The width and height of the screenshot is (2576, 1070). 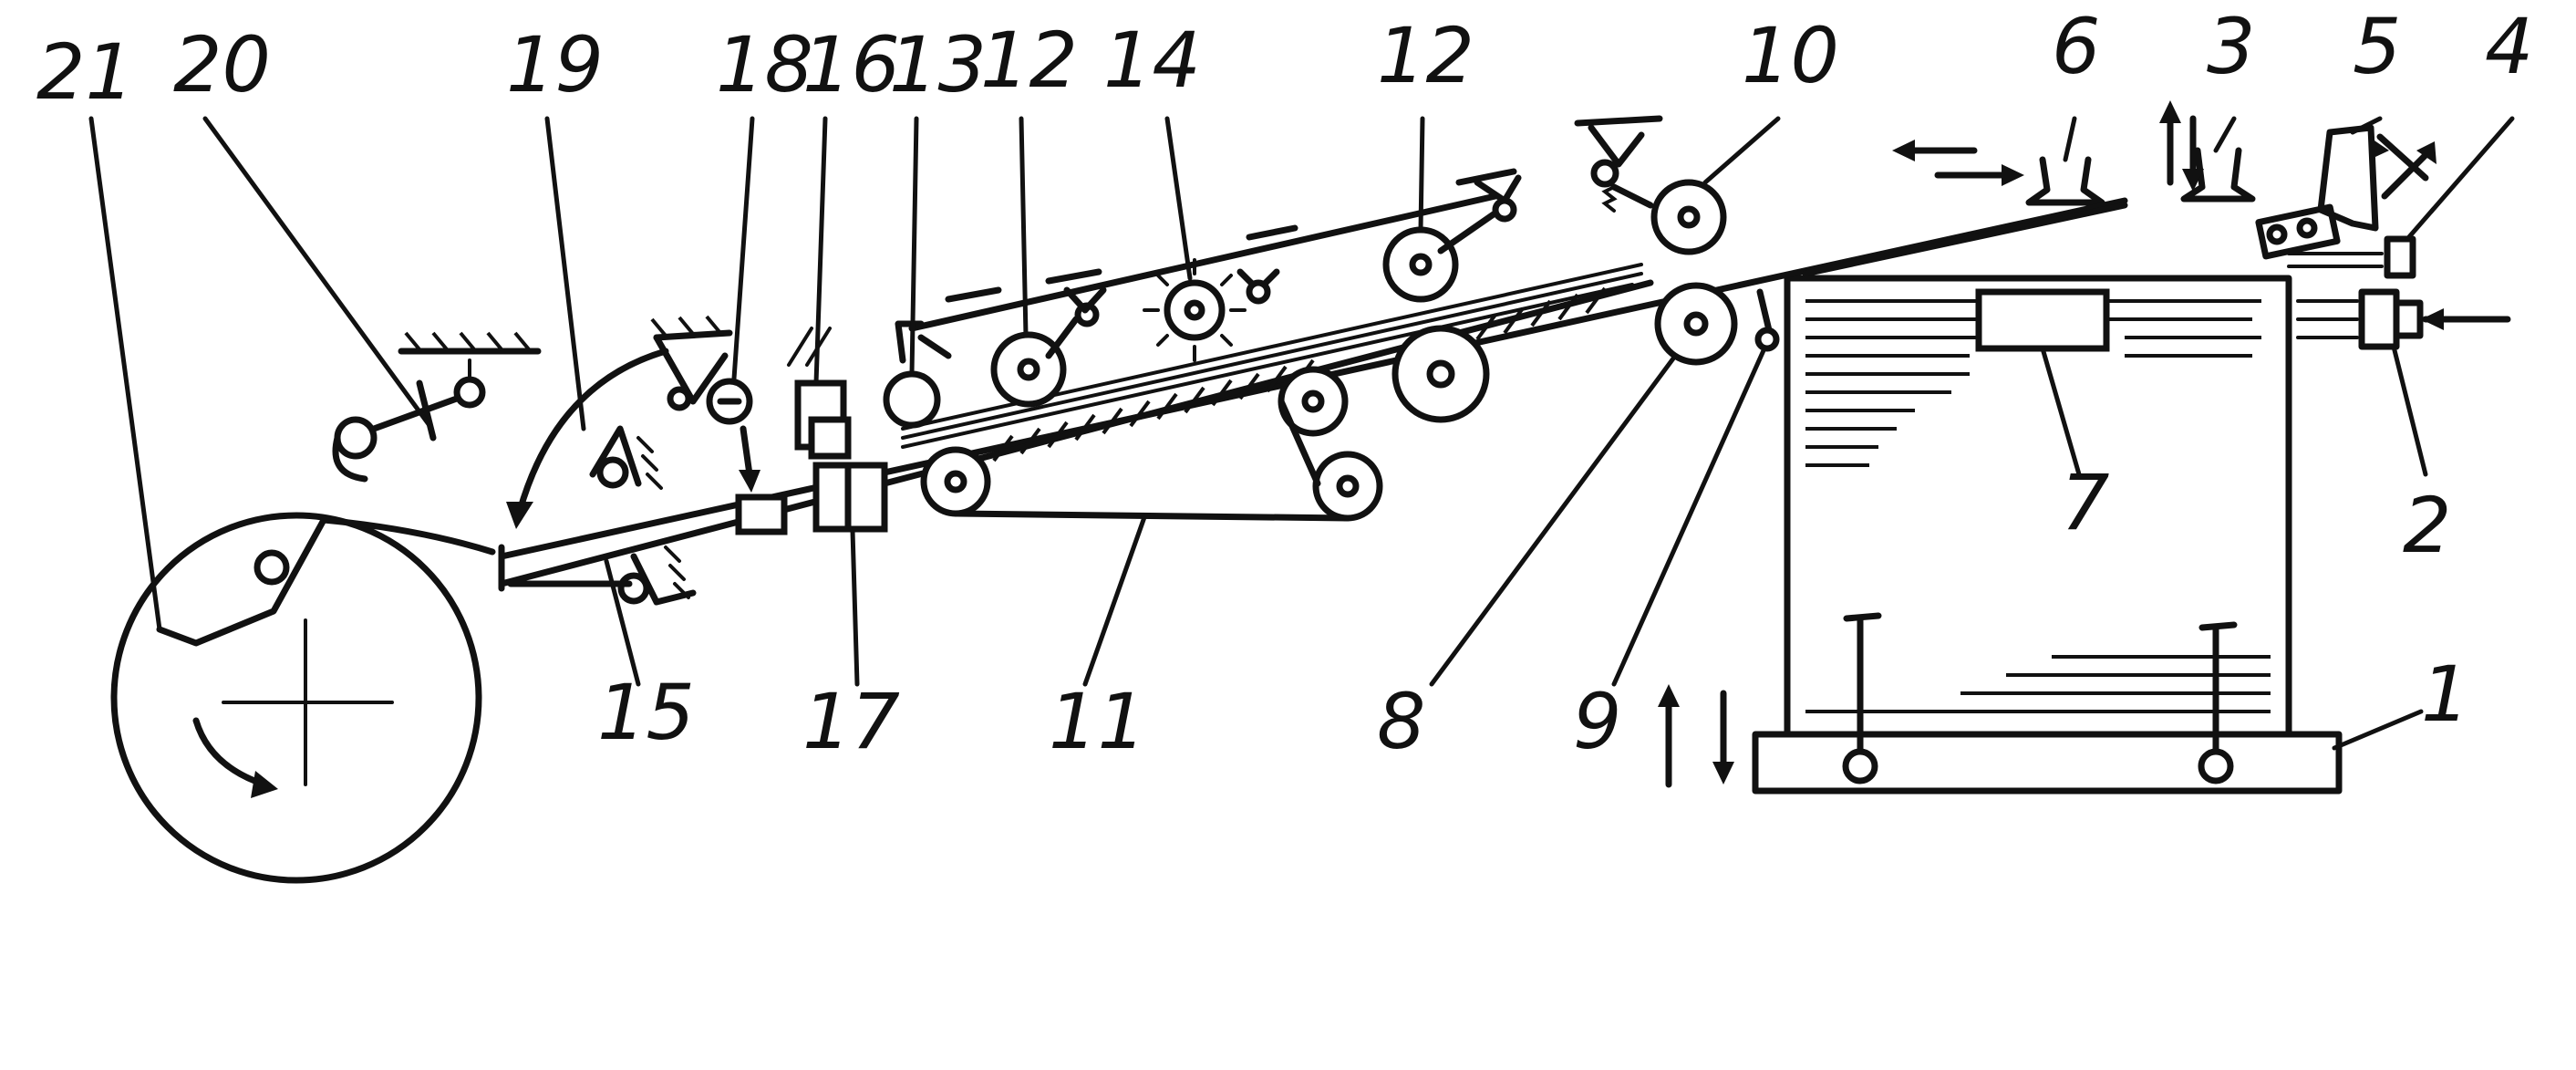 What do you see at coordinates (1152, 60) in the screenshot?
I see `label-14: 14` at bounding box center [1152, 60].